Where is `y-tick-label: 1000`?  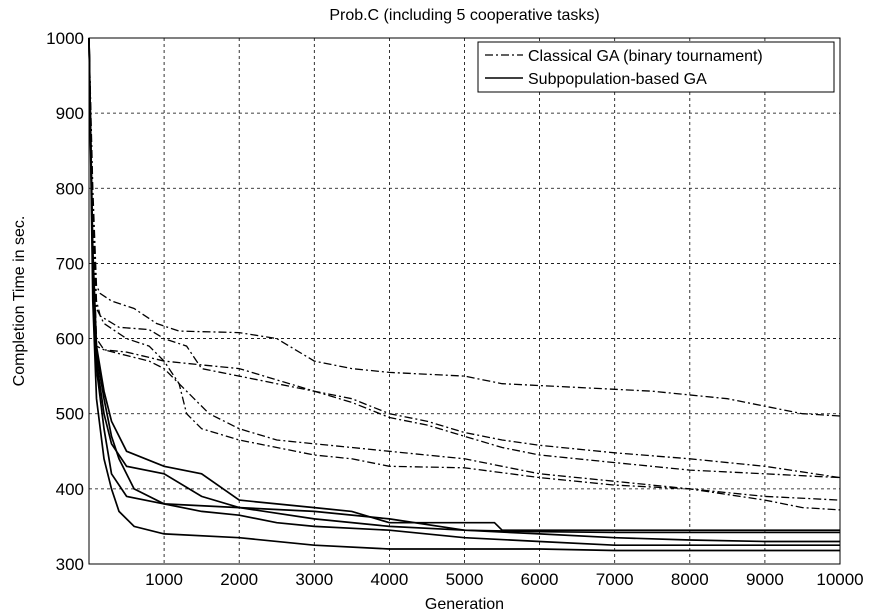
y-tick-label: 1000 is located at coordinates (65, 38).